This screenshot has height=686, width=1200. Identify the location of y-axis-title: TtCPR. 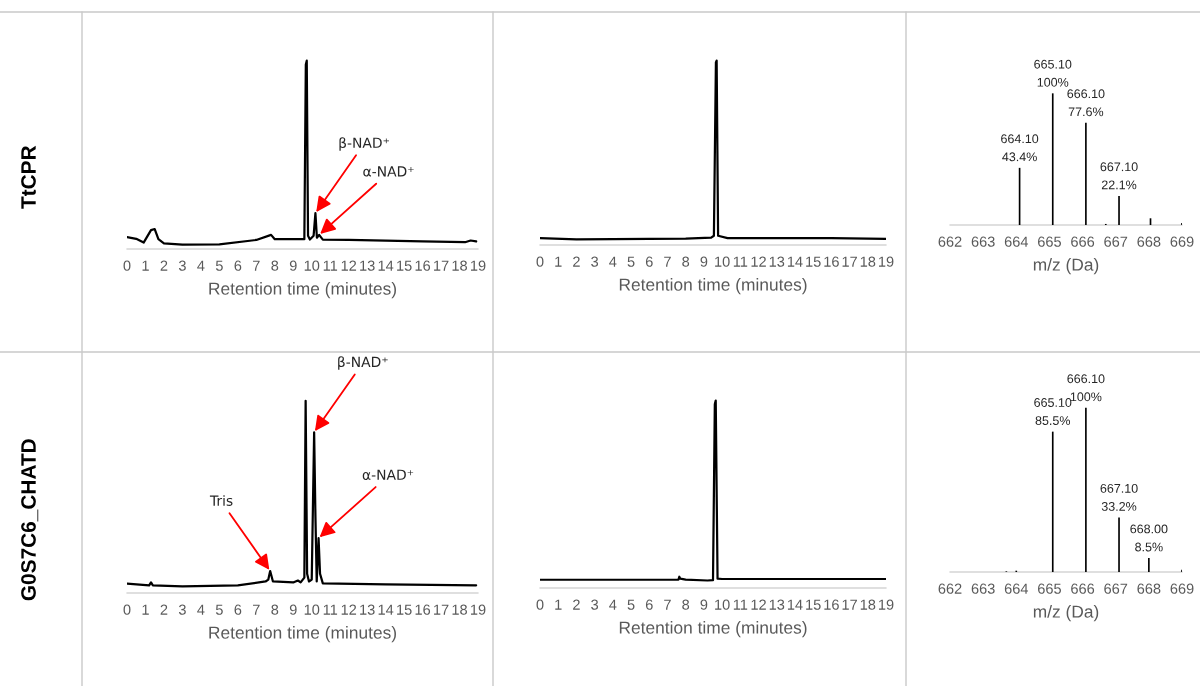
(28, 177).